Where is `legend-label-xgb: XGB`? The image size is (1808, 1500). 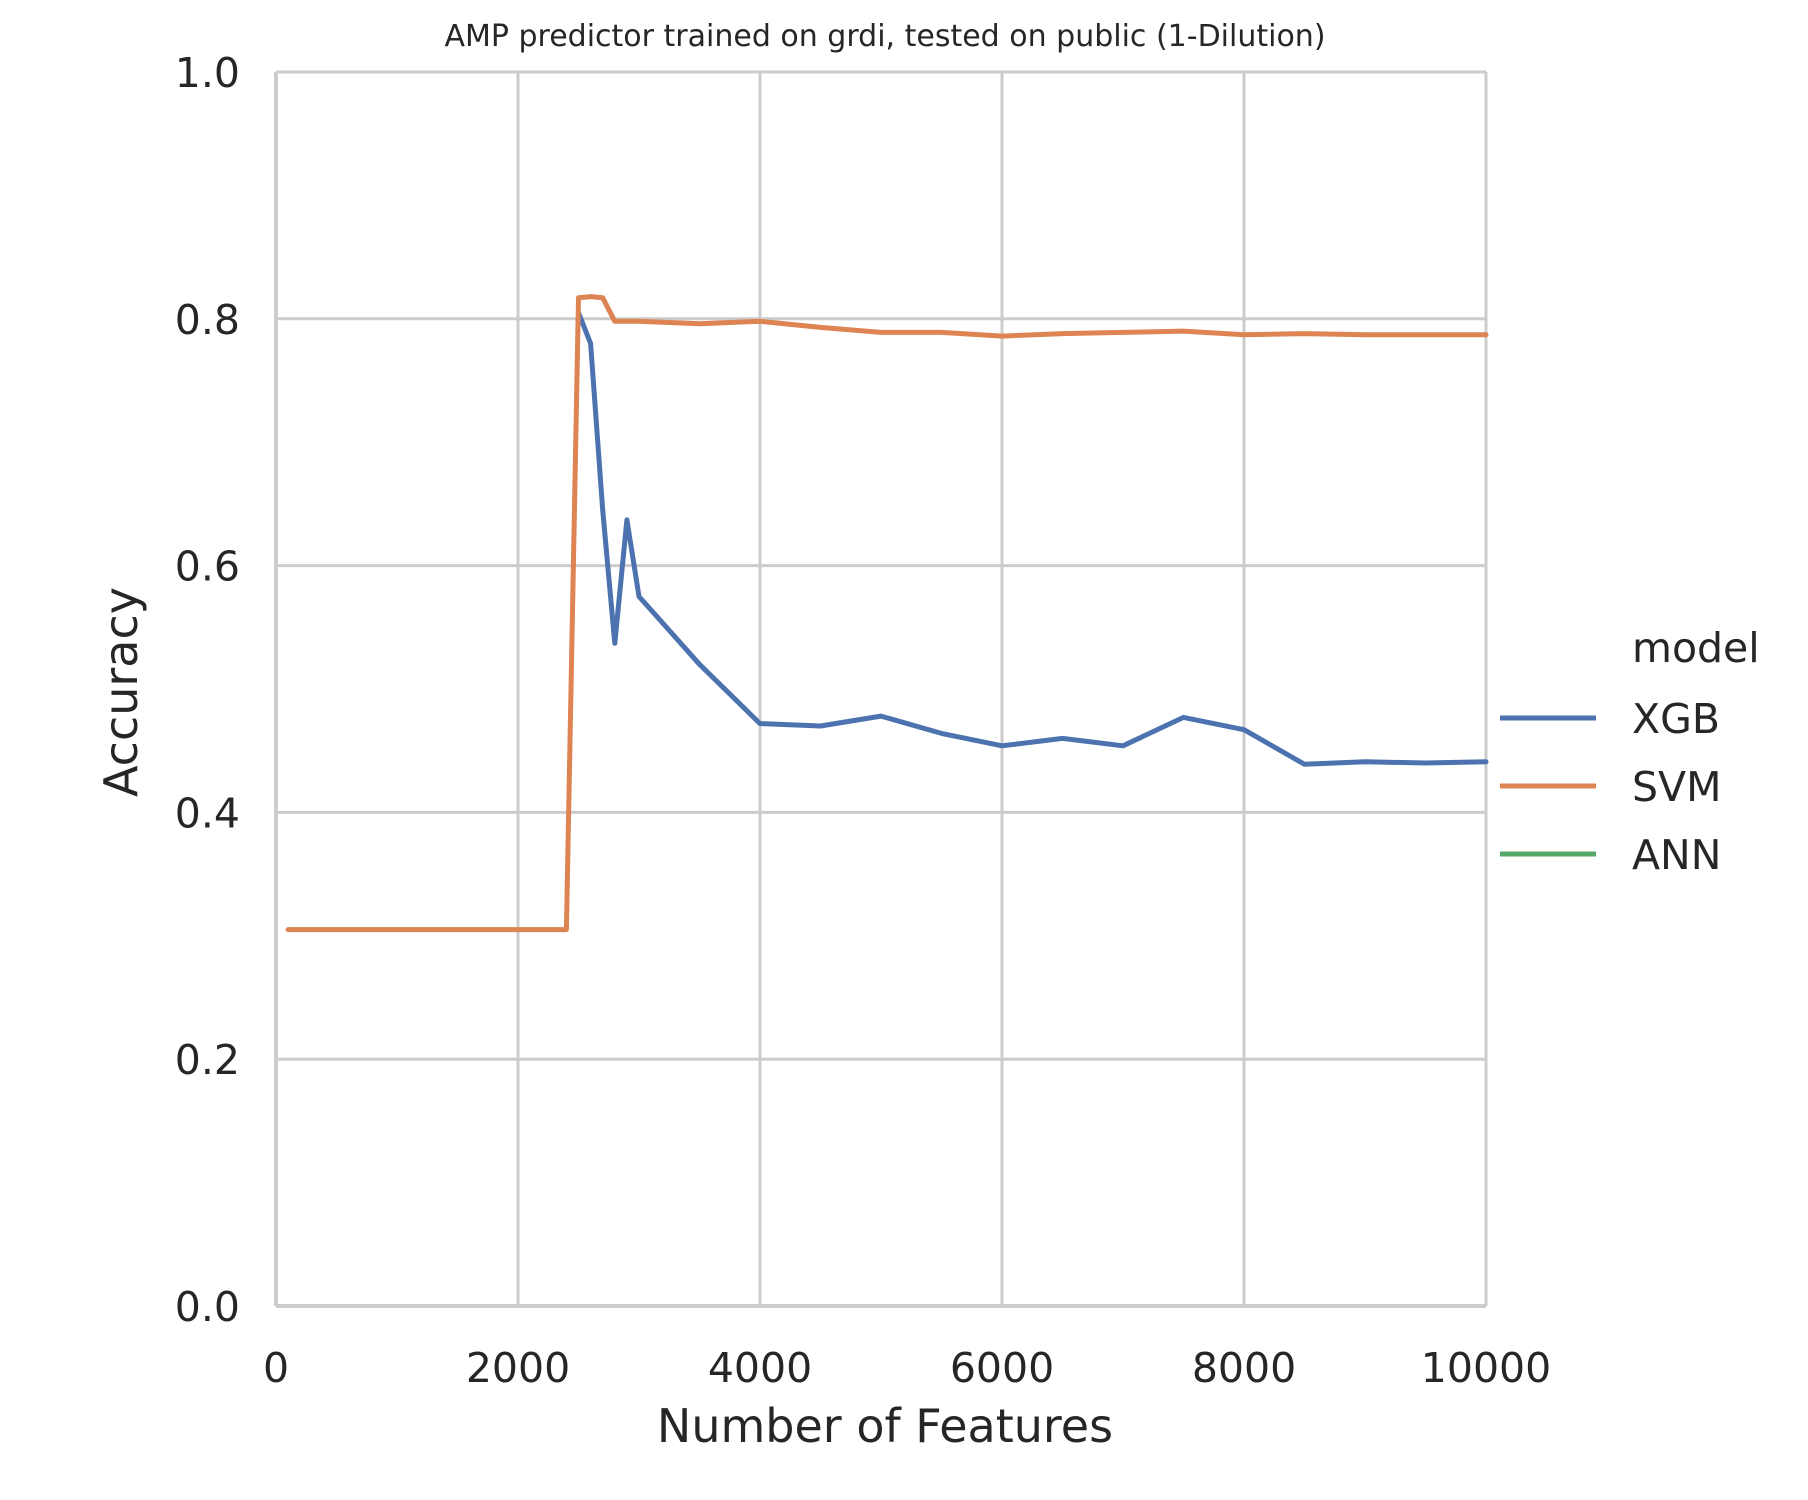 legend-label-xgb: XGB is located at coordinates (1676, 719).